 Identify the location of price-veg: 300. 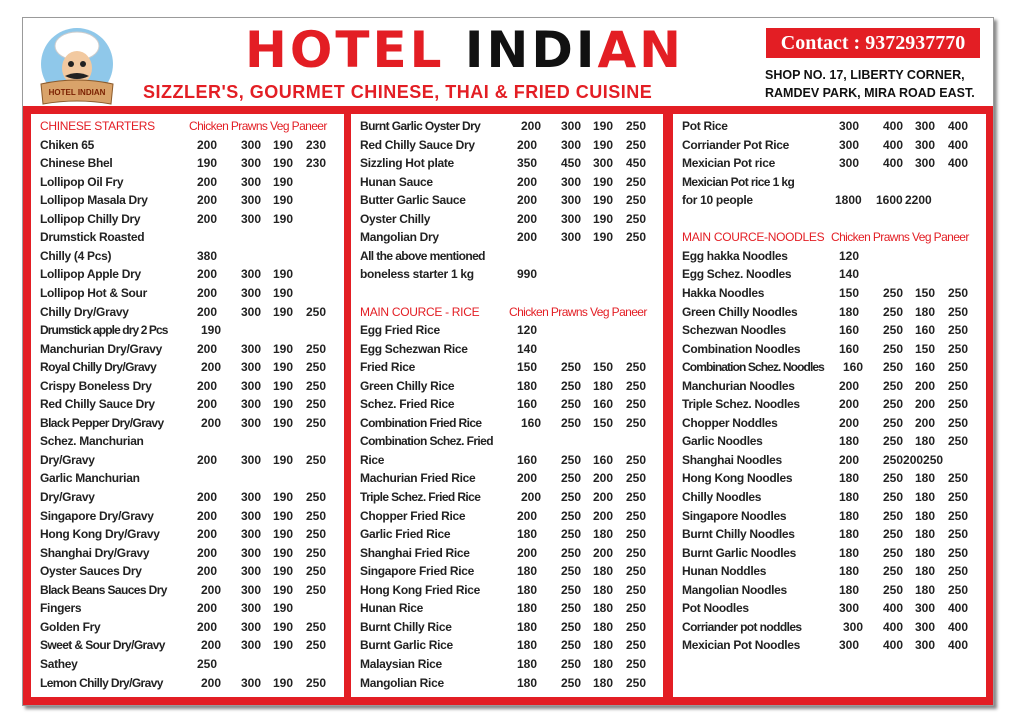
(925, 163).